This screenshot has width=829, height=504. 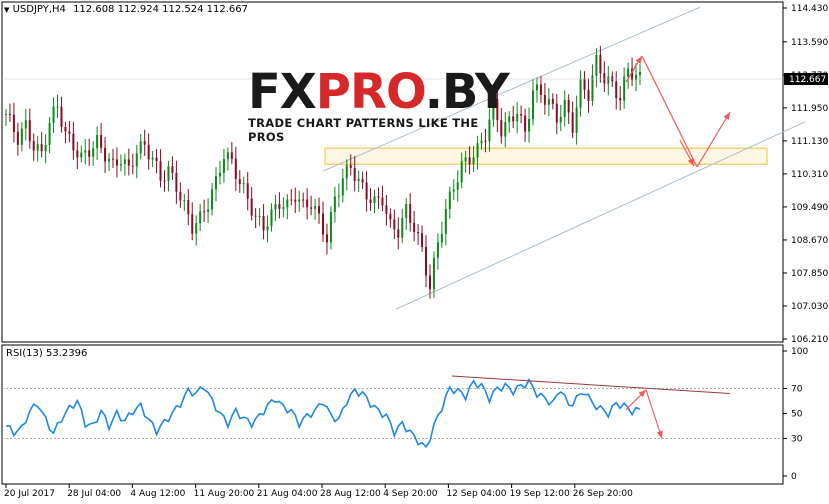 I want to click on time-tick-label: 4 Aug 12:00, so click(x=157, y=494).